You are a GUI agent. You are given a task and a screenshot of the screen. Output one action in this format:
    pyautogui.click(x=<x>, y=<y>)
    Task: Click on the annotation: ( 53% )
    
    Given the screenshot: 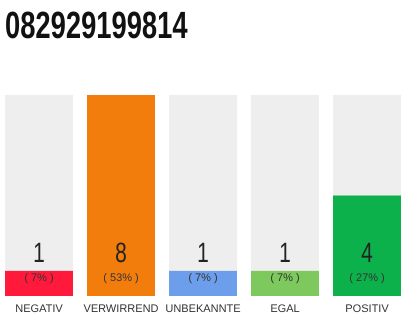 What is the action you would take?
    pyautogui.click(x=121, y=278)
    